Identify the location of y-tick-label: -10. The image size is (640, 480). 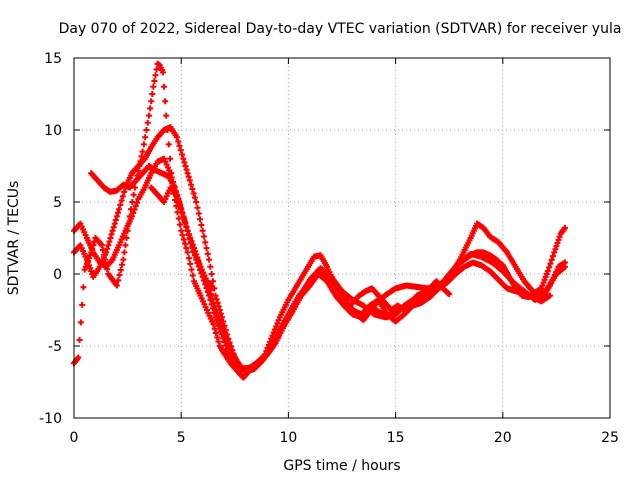
(50, 419).